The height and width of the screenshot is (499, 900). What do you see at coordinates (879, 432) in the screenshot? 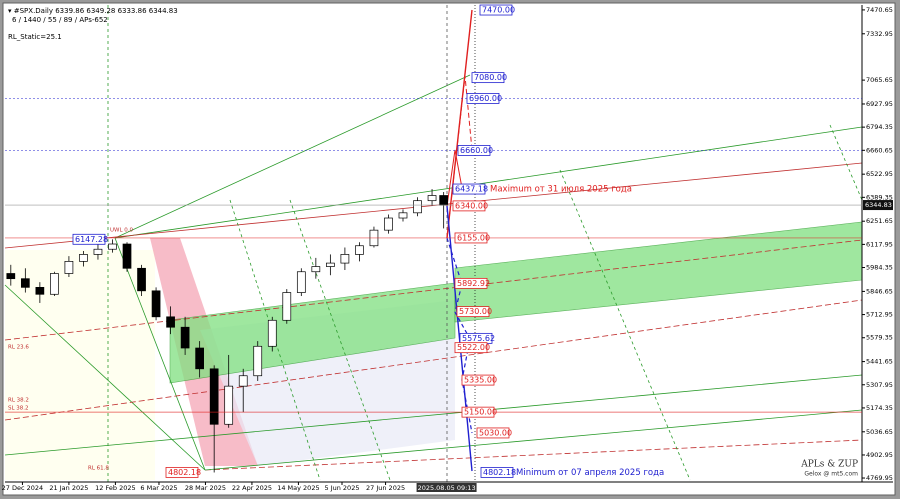
I see `y-tick-label: 5036.65` at bounding box center [879, 432].